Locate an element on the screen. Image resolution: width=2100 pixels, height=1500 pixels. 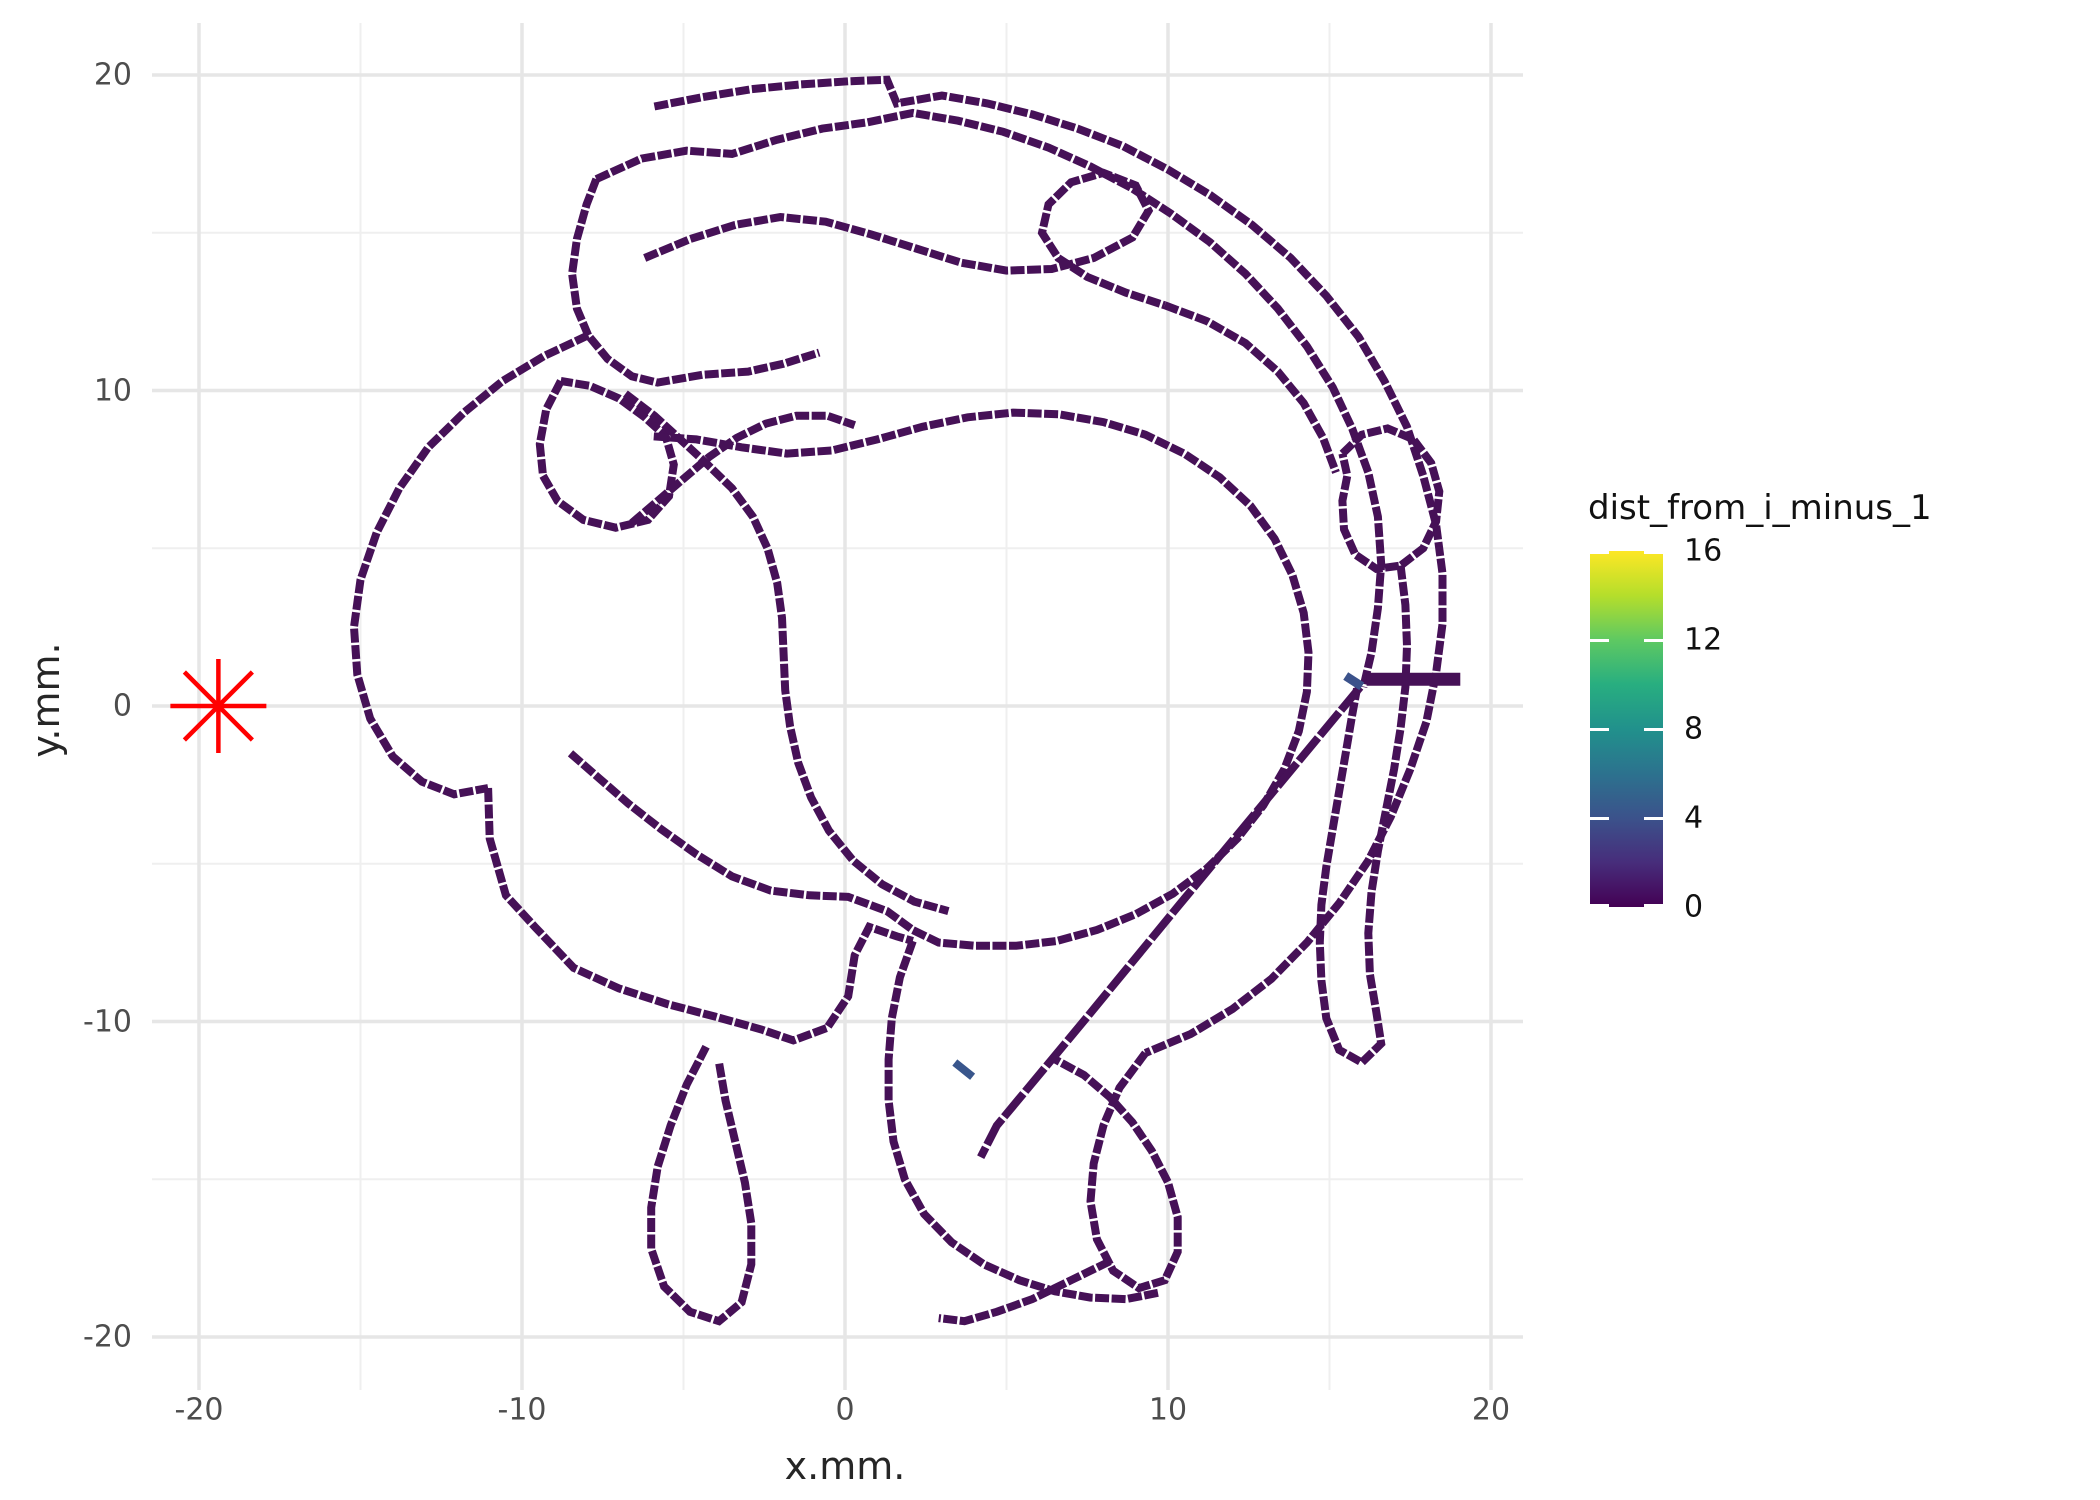
colorbar is located at coordinates (1626, 729).